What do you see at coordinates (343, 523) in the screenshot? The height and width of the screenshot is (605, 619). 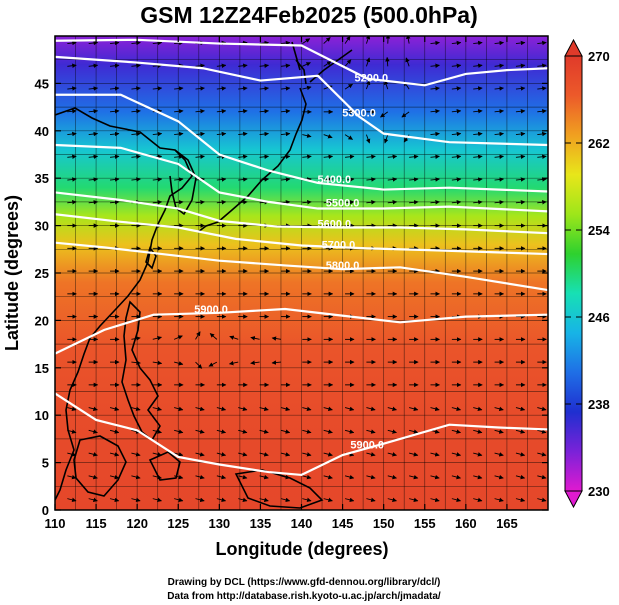 I see `x-tick-label: 145` at bounding box center [343, 523].